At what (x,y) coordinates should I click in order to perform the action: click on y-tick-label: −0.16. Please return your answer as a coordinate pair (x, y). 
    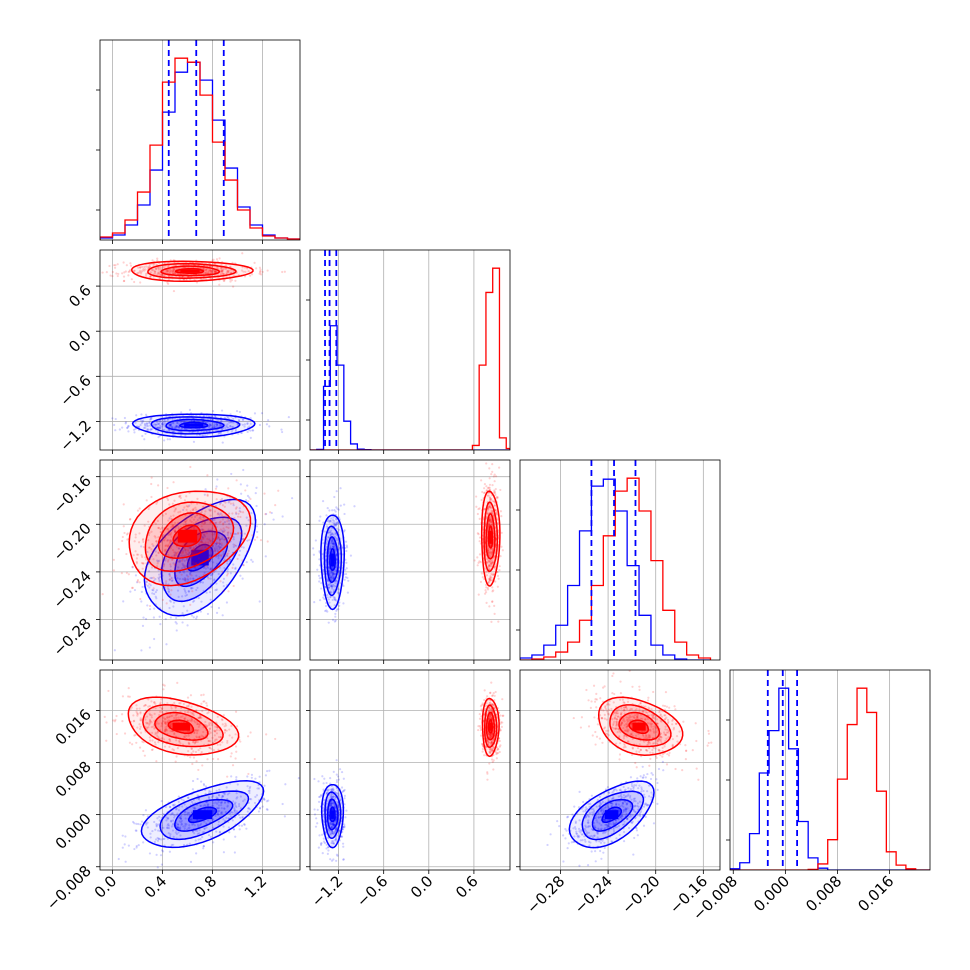
    Looking at the image, I should click on (72, 494).